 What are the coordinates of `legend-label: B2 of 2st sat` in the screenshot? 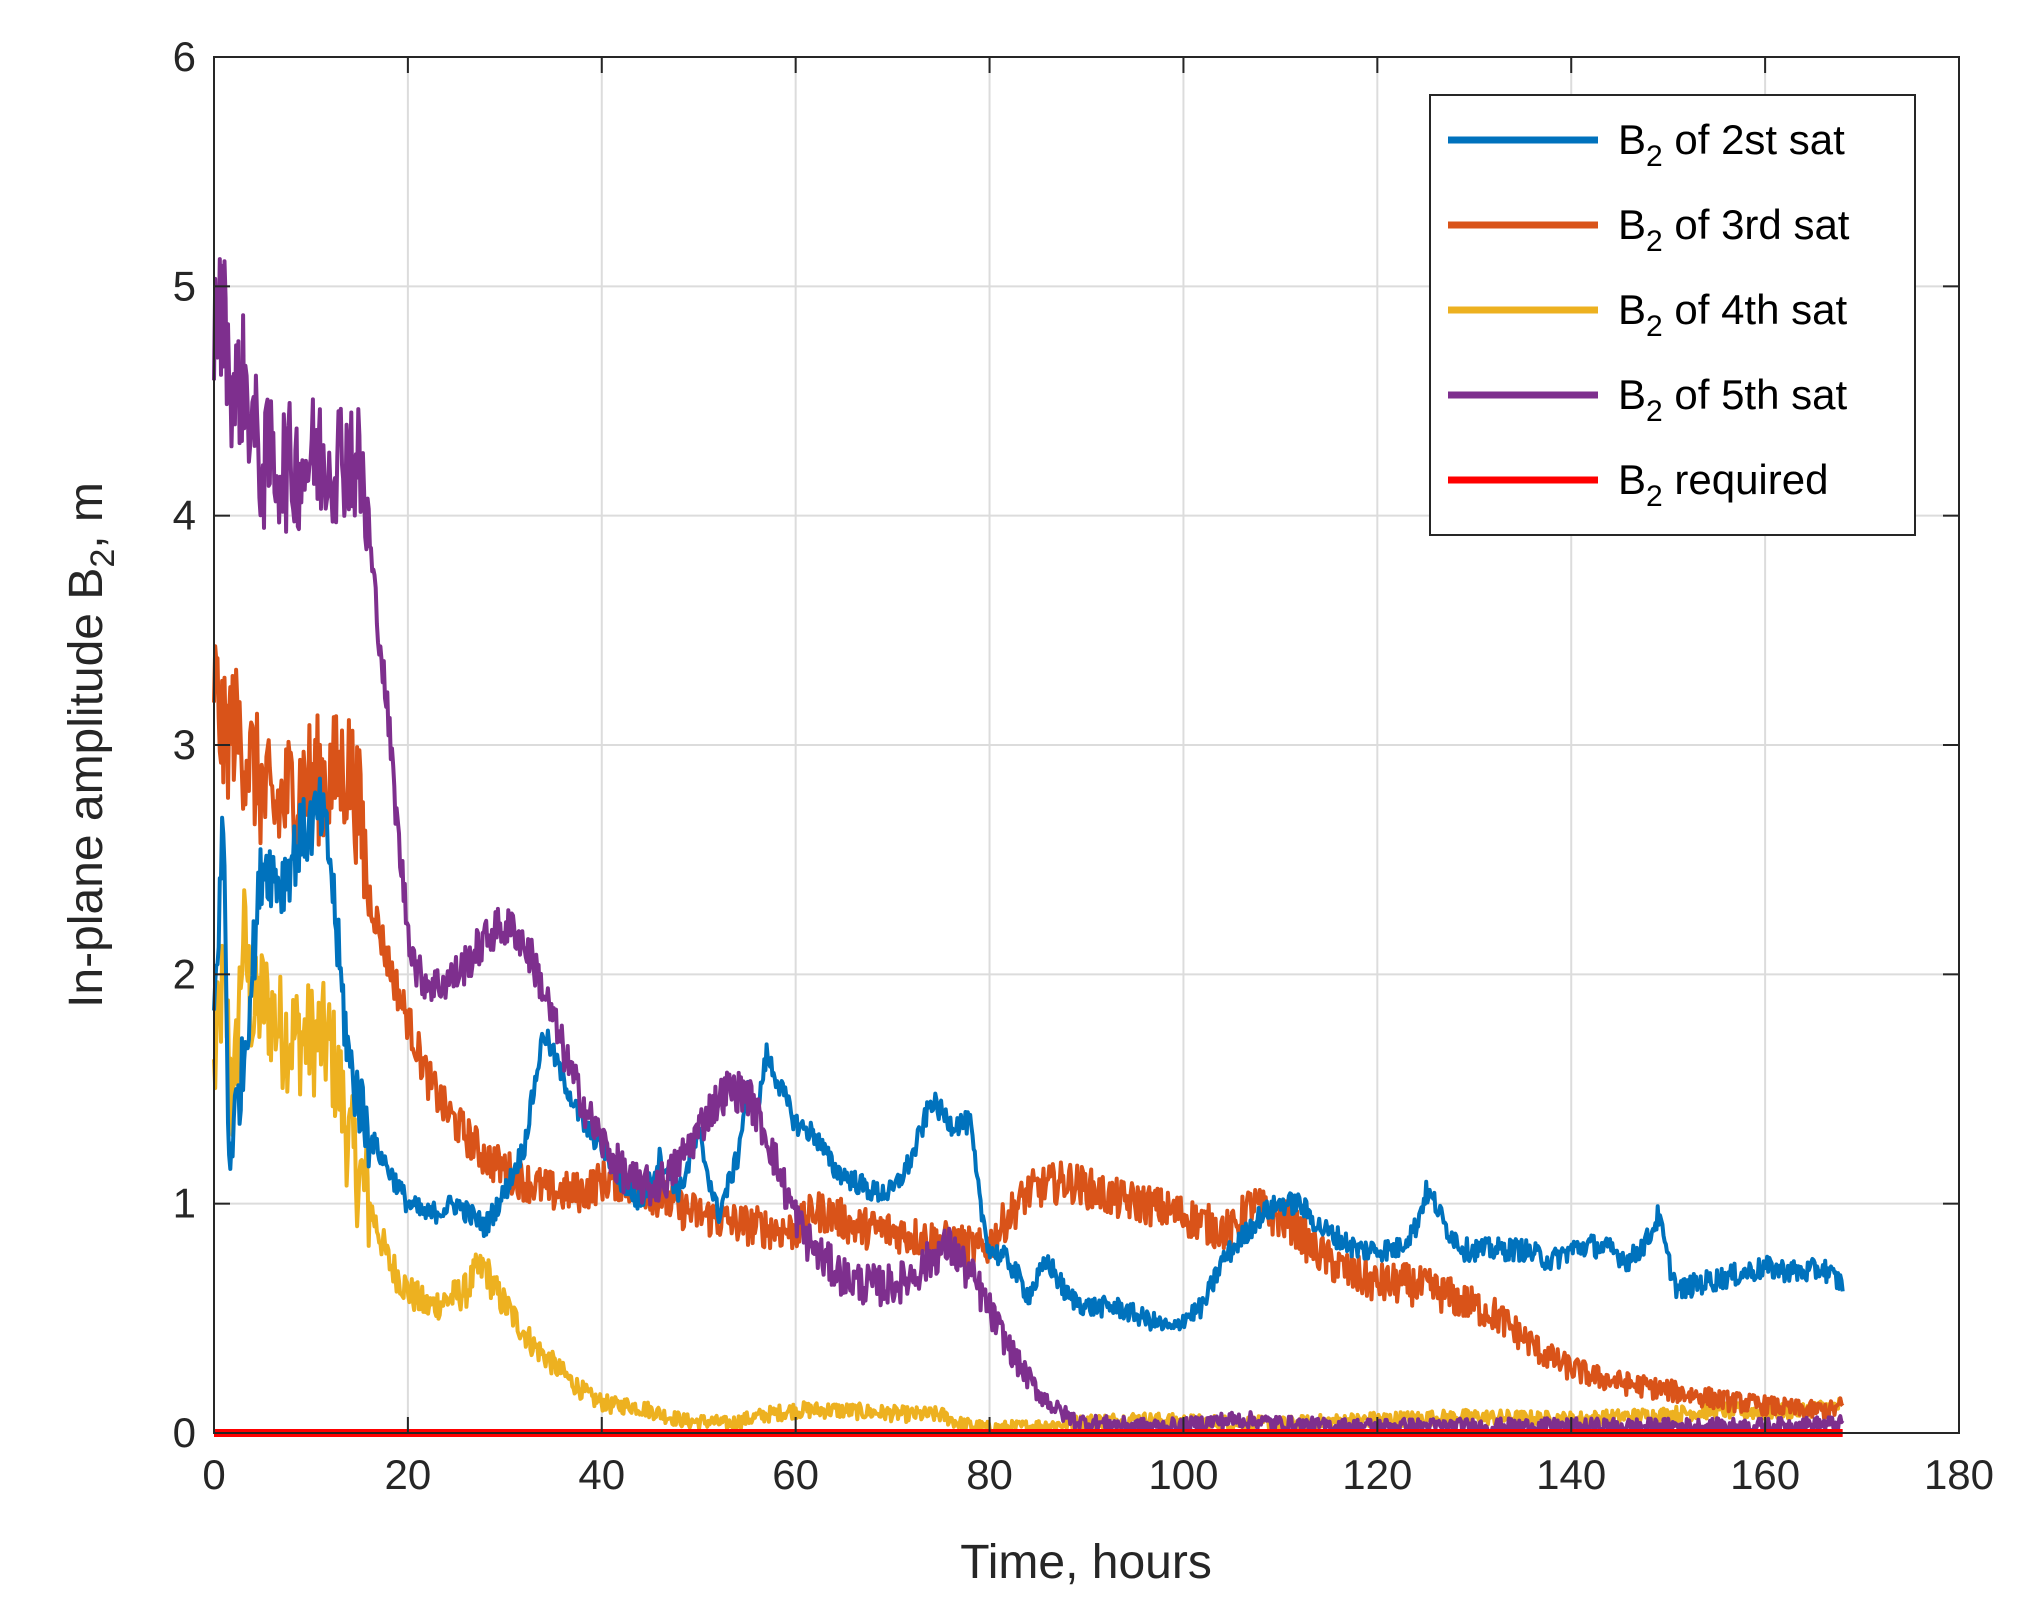 It's located at (1731, 144).